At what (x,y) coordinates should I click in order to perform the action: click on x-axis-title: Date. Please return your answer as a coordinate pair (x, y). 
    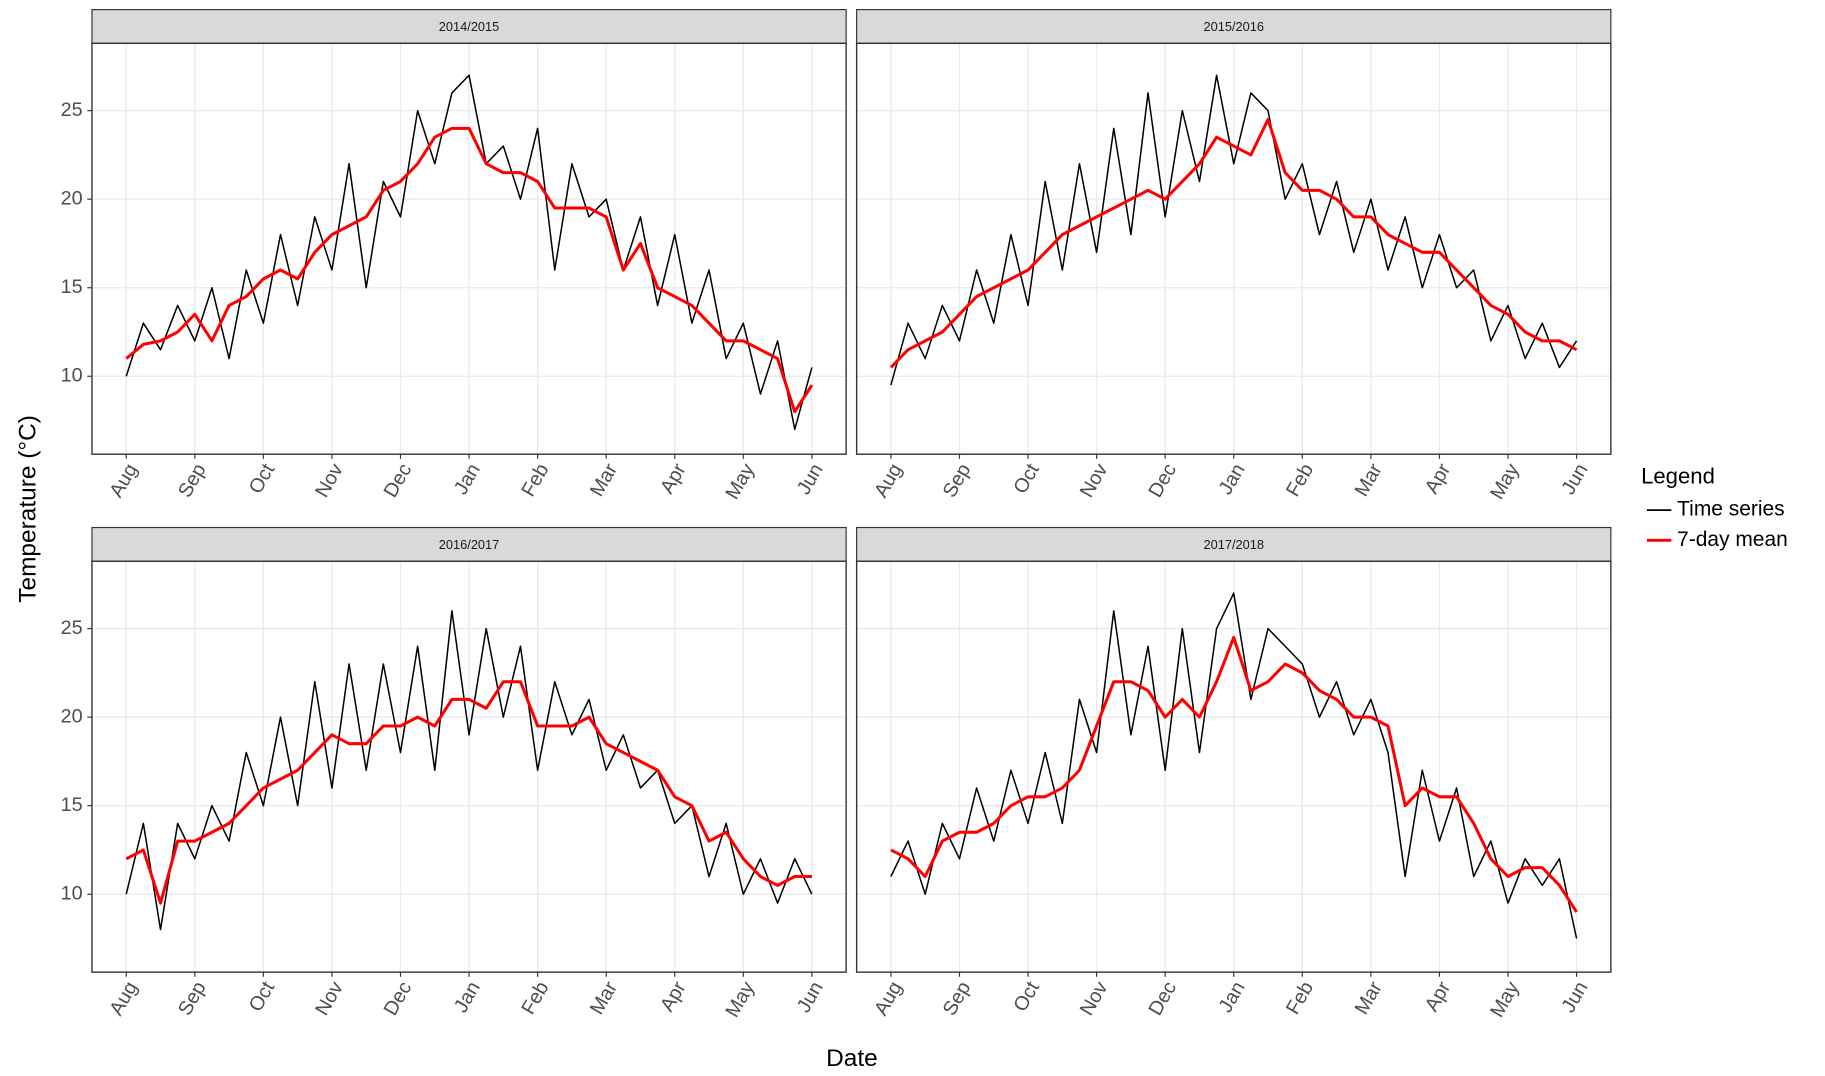
    Looking at the image, I should click on (852, 1058).